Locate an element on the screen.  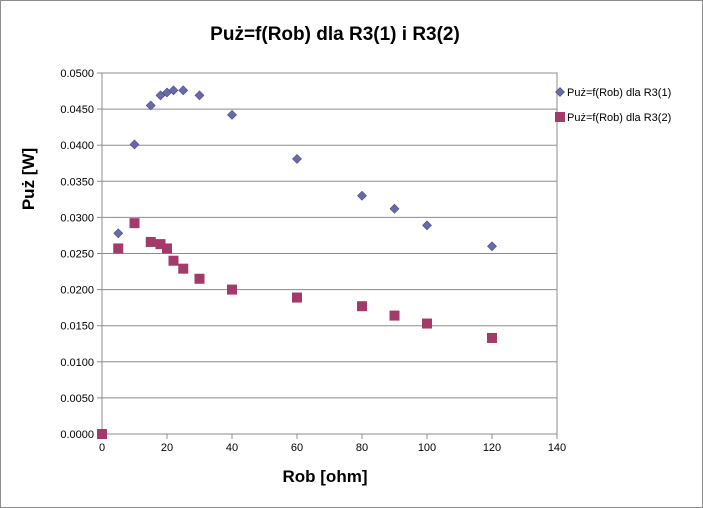
y-tick-label: 0.0150 is located at coordinates (77, 327).